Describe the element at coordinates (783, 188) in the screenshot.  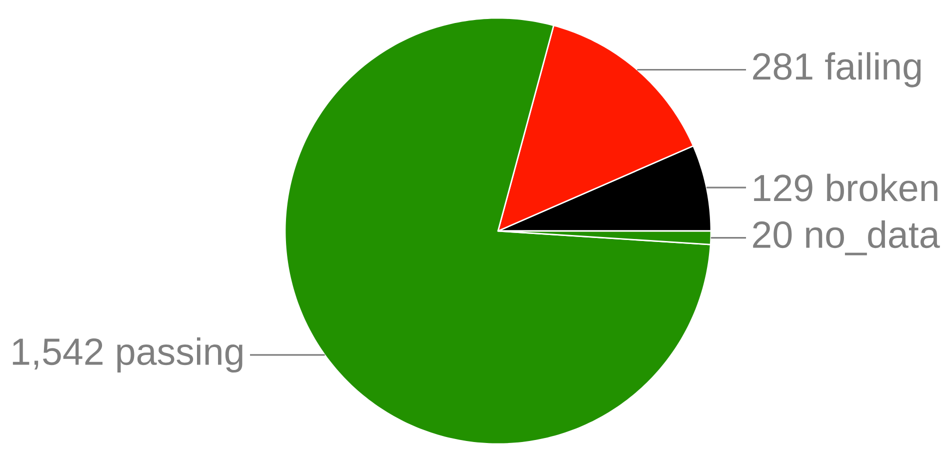
I see `data-label: 129` at that location.